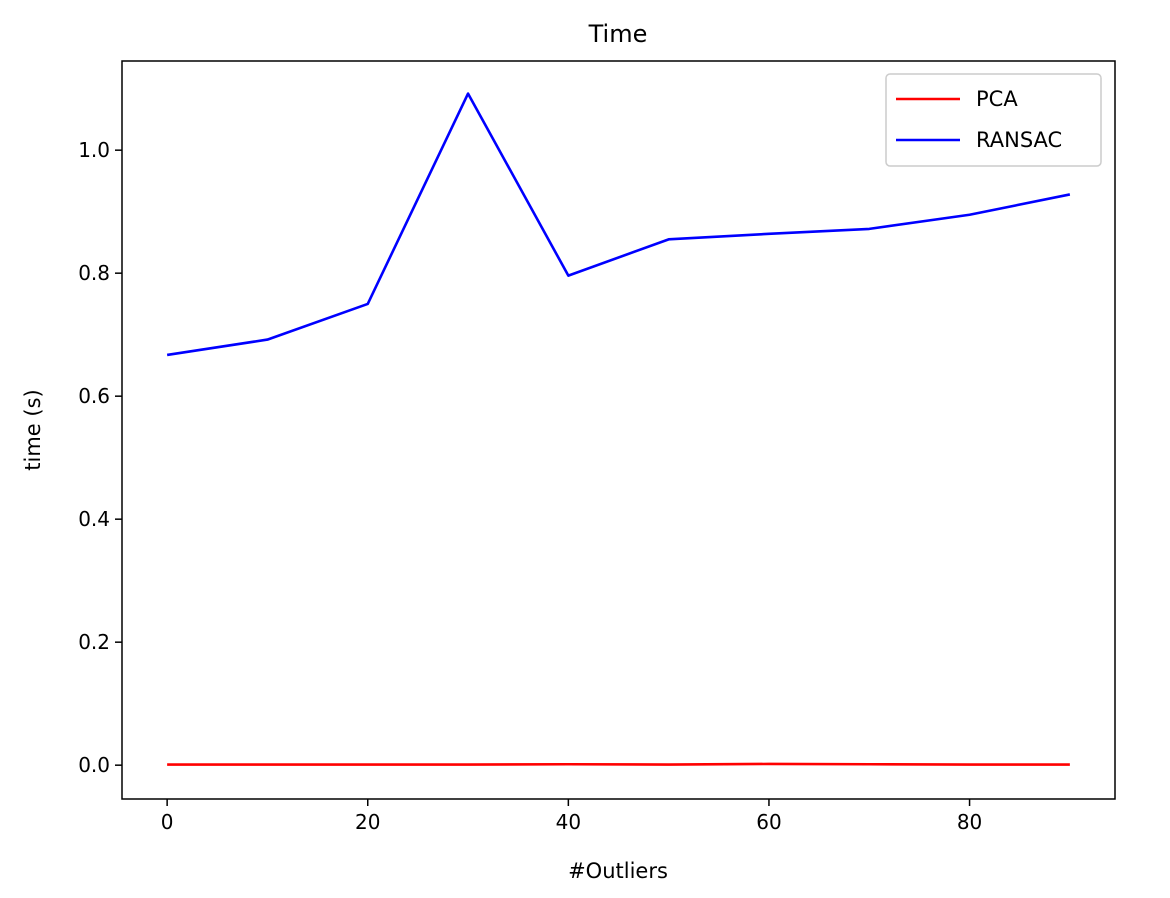  What do you see at coordinates (94, 150) in the screenshot?
I see `y-tick-label: 1.0` at bounding box center [94, 150].